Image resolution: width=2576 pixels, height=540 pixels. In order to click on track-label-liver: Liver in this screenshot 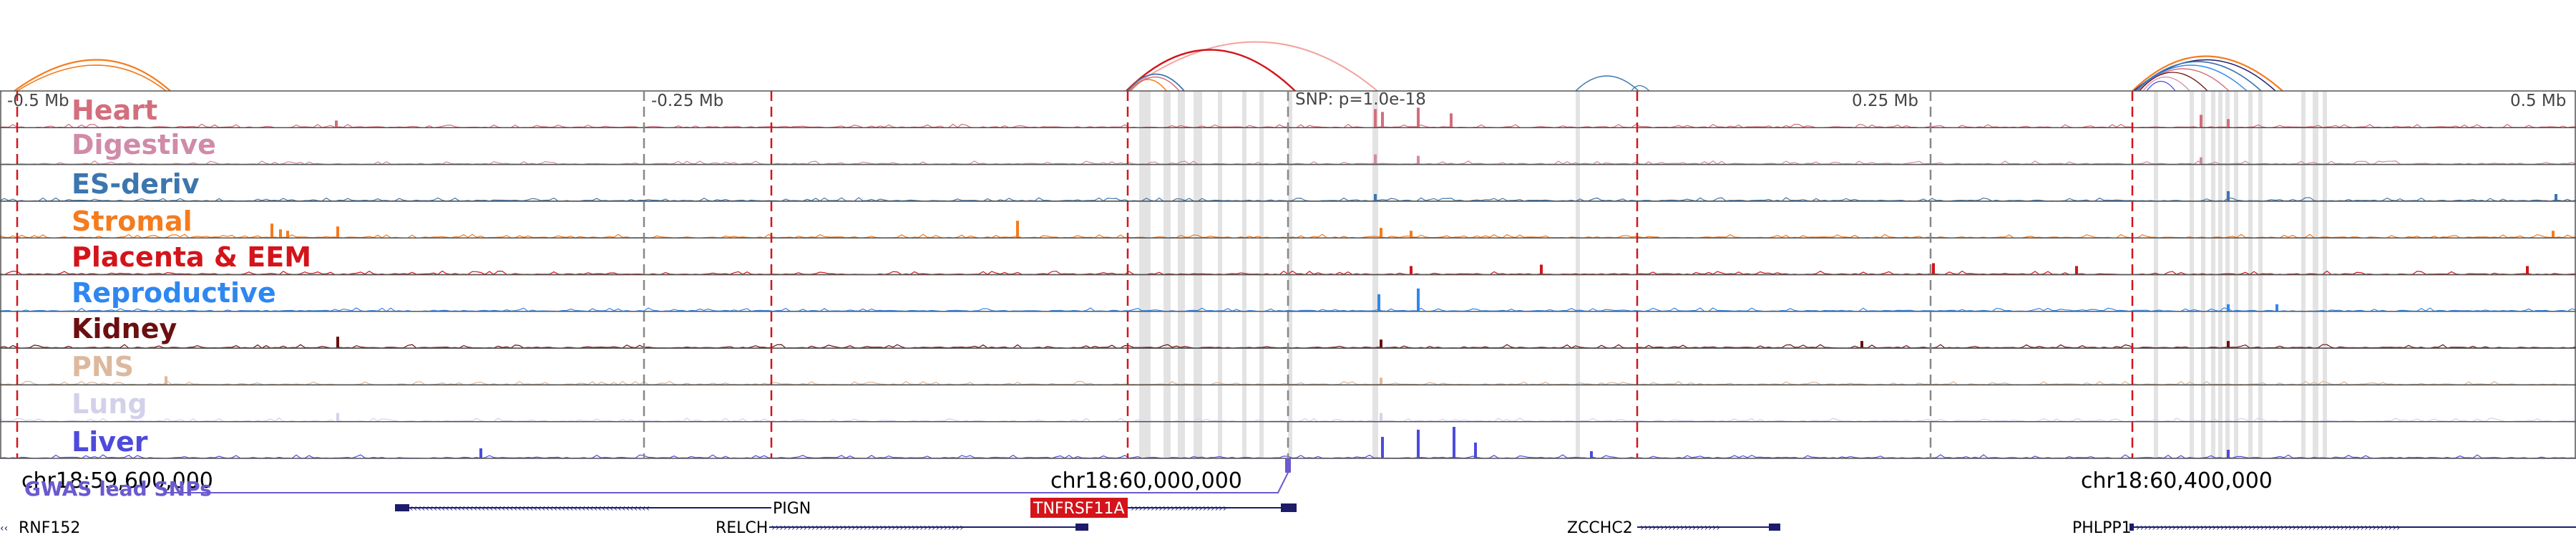, I will do `click(110, 442)`.